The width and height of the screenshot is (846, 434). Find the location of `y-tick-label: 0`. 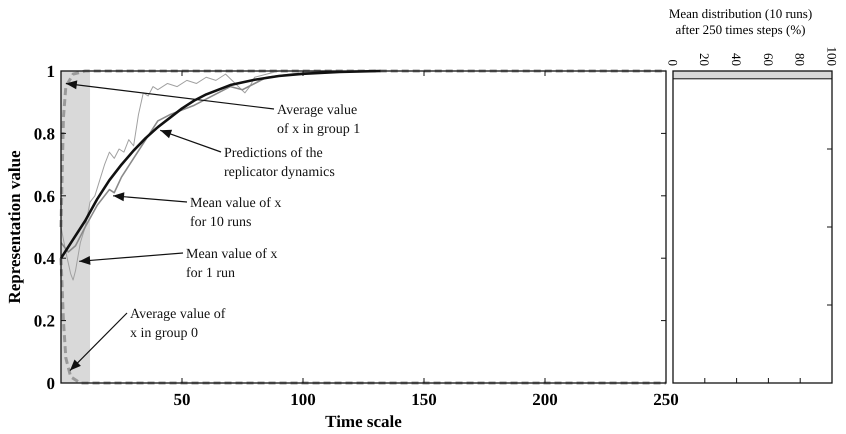

y-tick-label: 0 is located at coordinates (50, 383).